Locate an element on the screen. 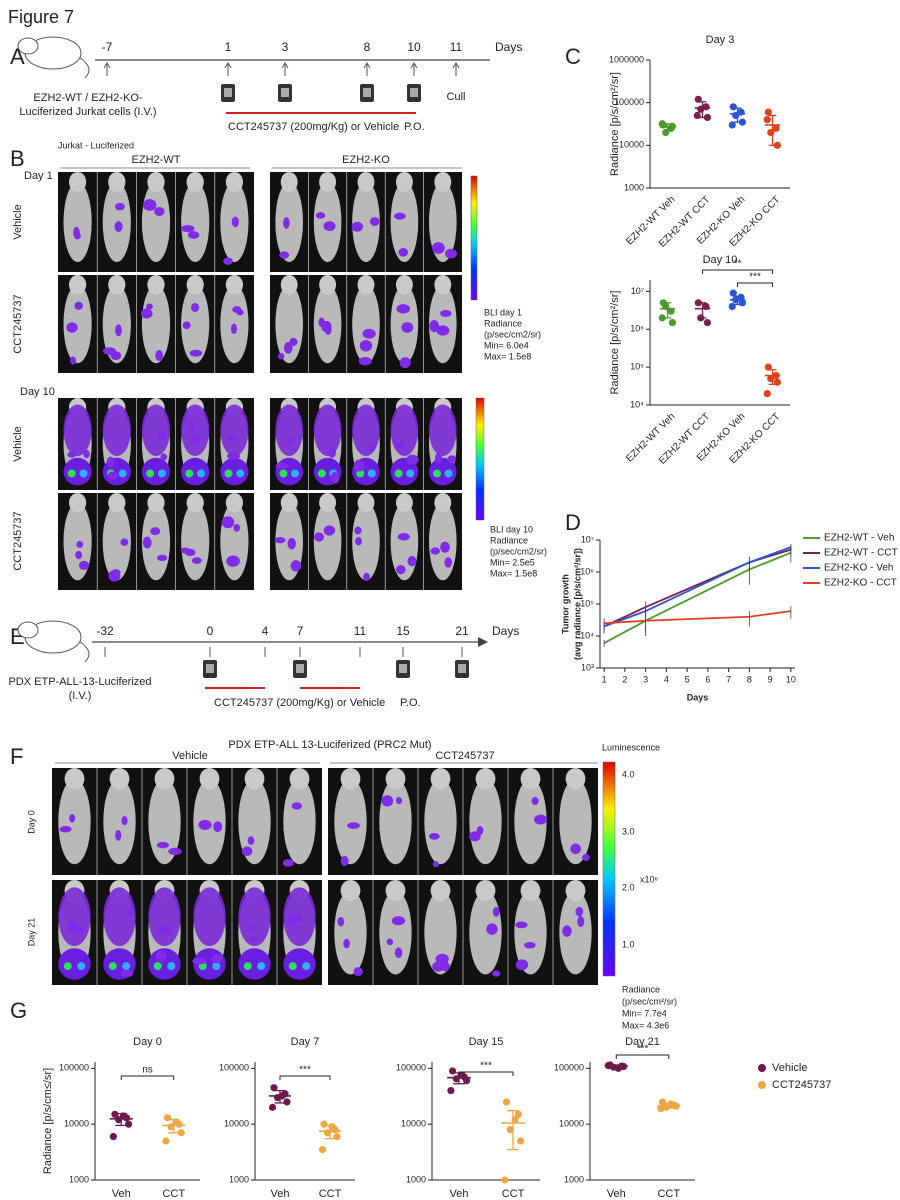 The width and height of the screenshot is (900, 1200). treatment-label: CCT245737 (200mg/Kg) or Vehicle is located at coordinates (299, 703).